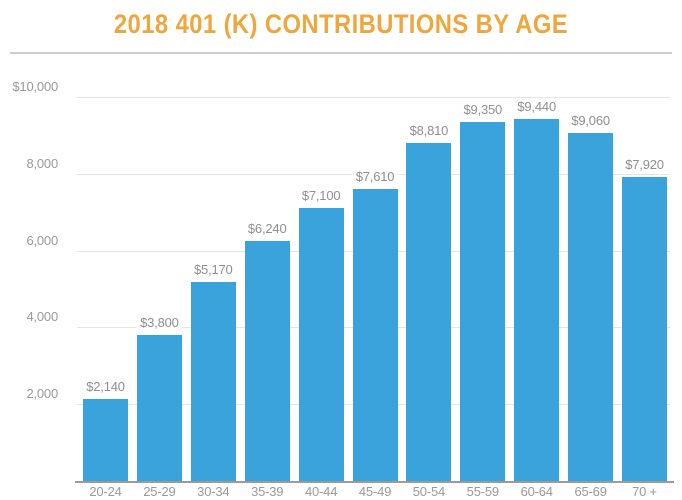  Describe the element at coordinates (373, 97) in the screenshot. I see `gridline` at that location.